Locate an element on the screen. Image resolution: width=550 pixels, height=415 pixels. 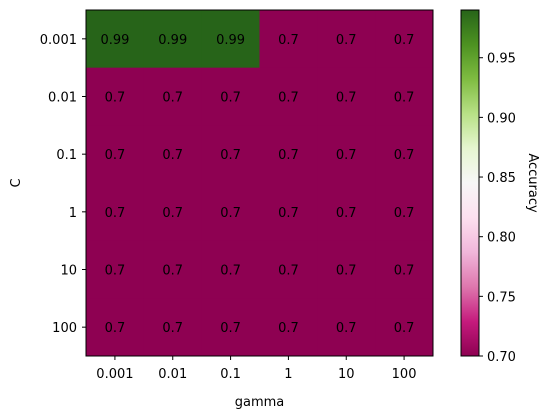
x-tick-label: 10 is located at coordinates (346, 374).